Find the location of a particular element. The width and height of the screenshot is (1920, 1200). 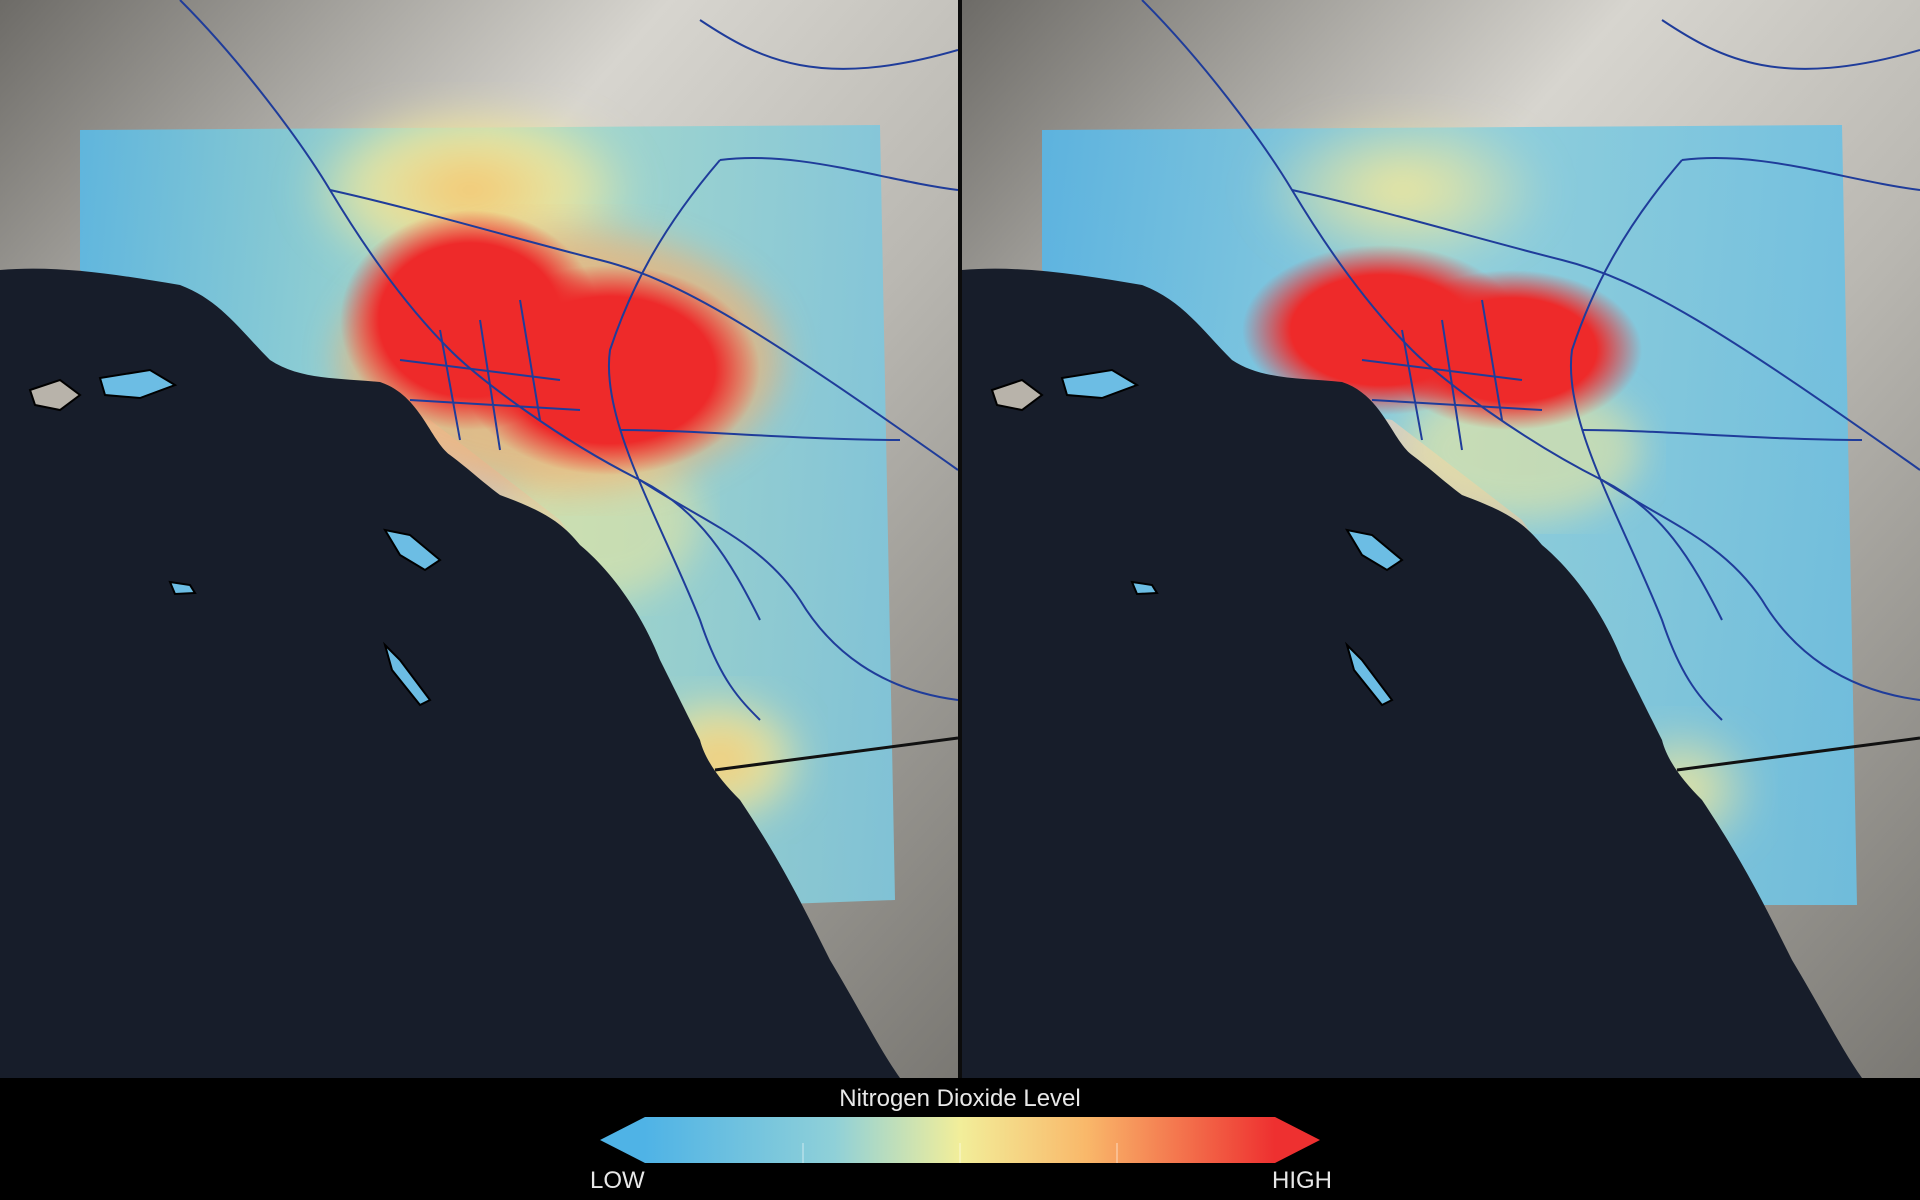

legend-high-label: HIGH is located at coordinates (1302, 1180).